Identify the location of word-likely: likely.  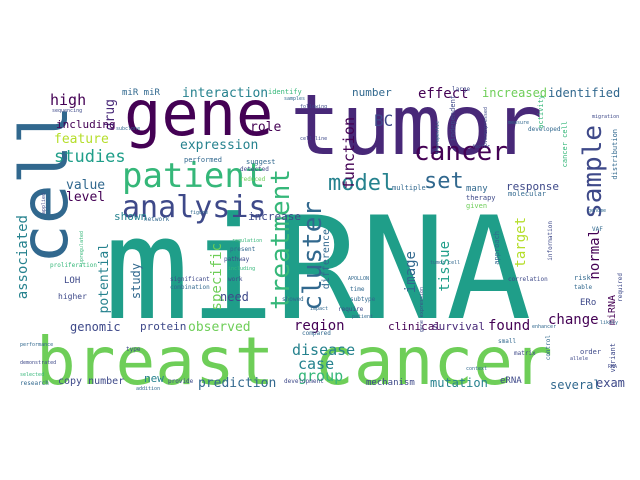
(609, 323).